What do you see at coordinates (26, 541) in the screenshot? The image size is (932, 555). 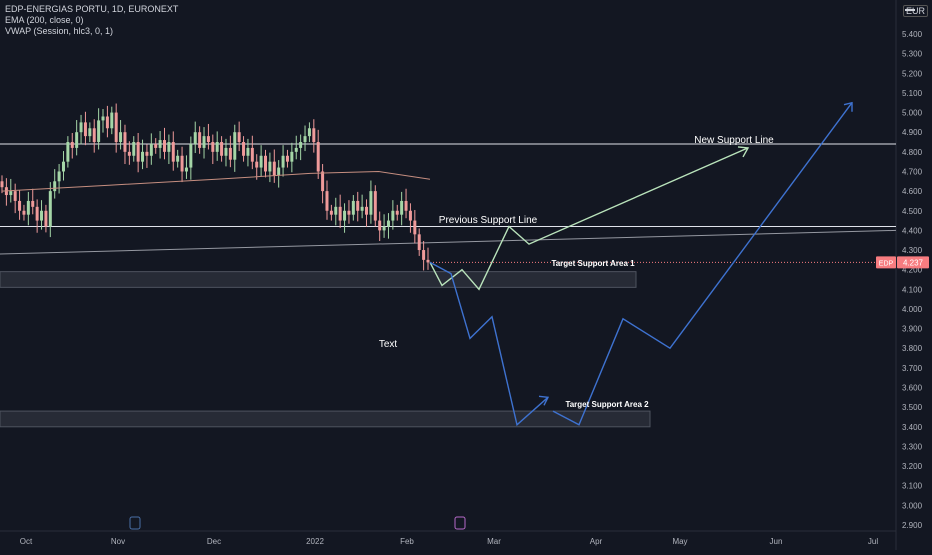 I see `x-tick-label: Oct` at bounding box center [26, 541].